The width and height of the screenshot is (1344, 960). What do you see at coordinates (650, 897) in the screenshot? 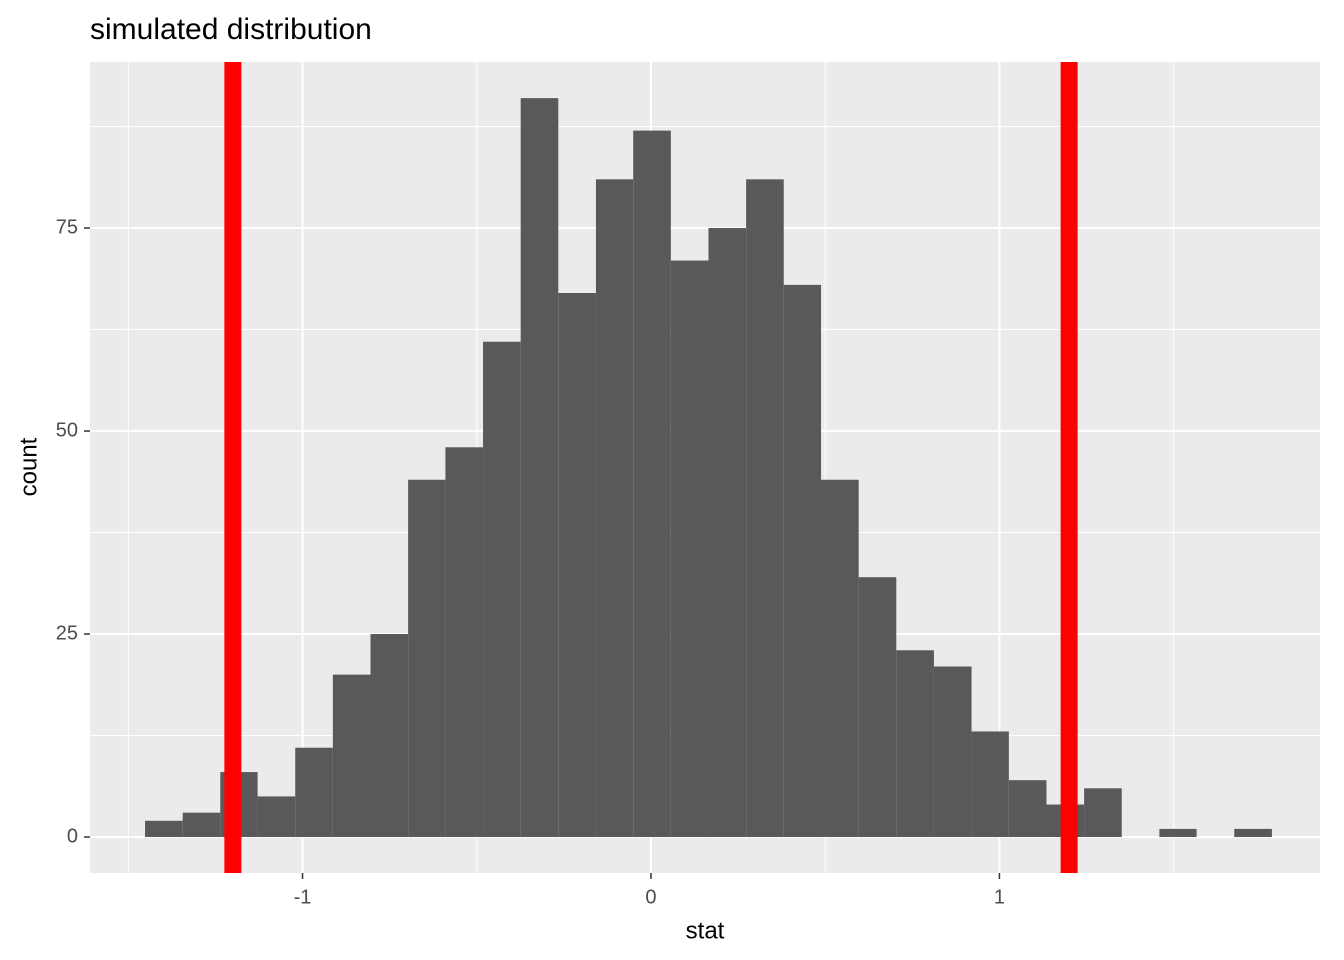
I see `x-tick-label: 0` at bounding box center [650, 897].